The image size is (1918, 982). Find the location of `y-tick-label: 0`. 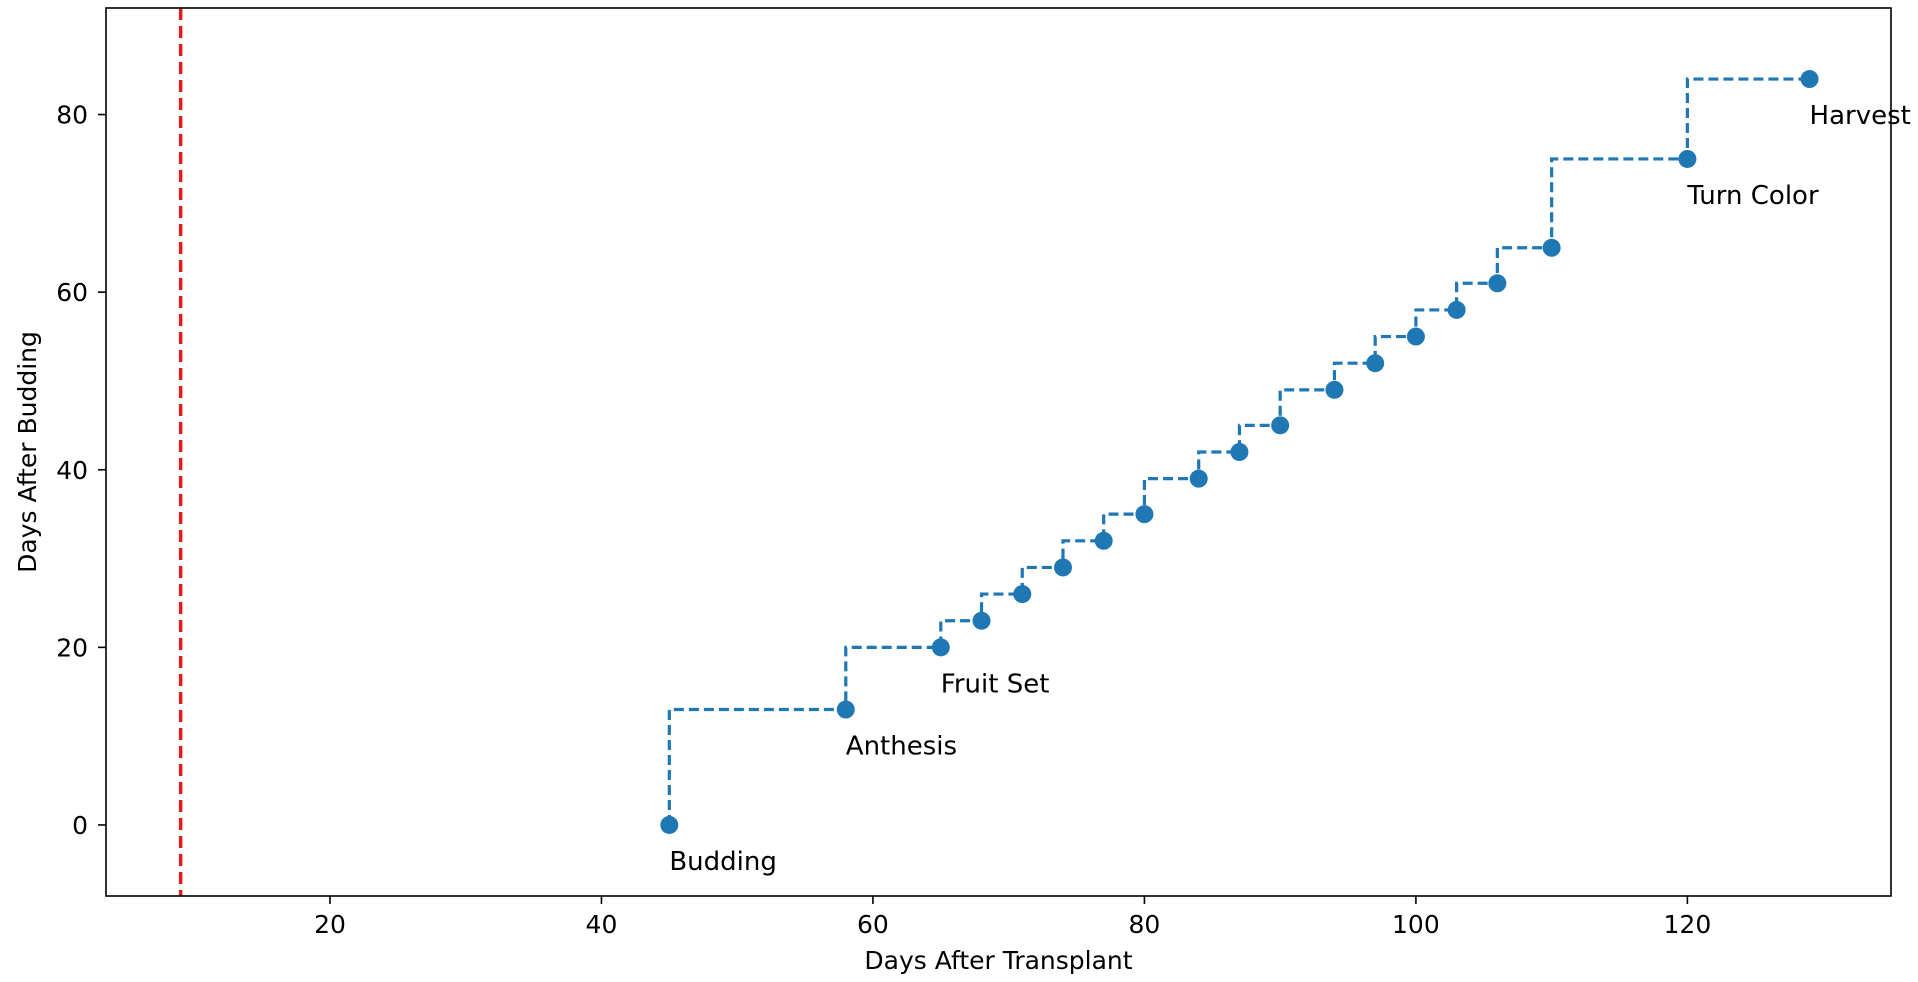

y-tick-label: 0 is located at coordinates (80, 825).